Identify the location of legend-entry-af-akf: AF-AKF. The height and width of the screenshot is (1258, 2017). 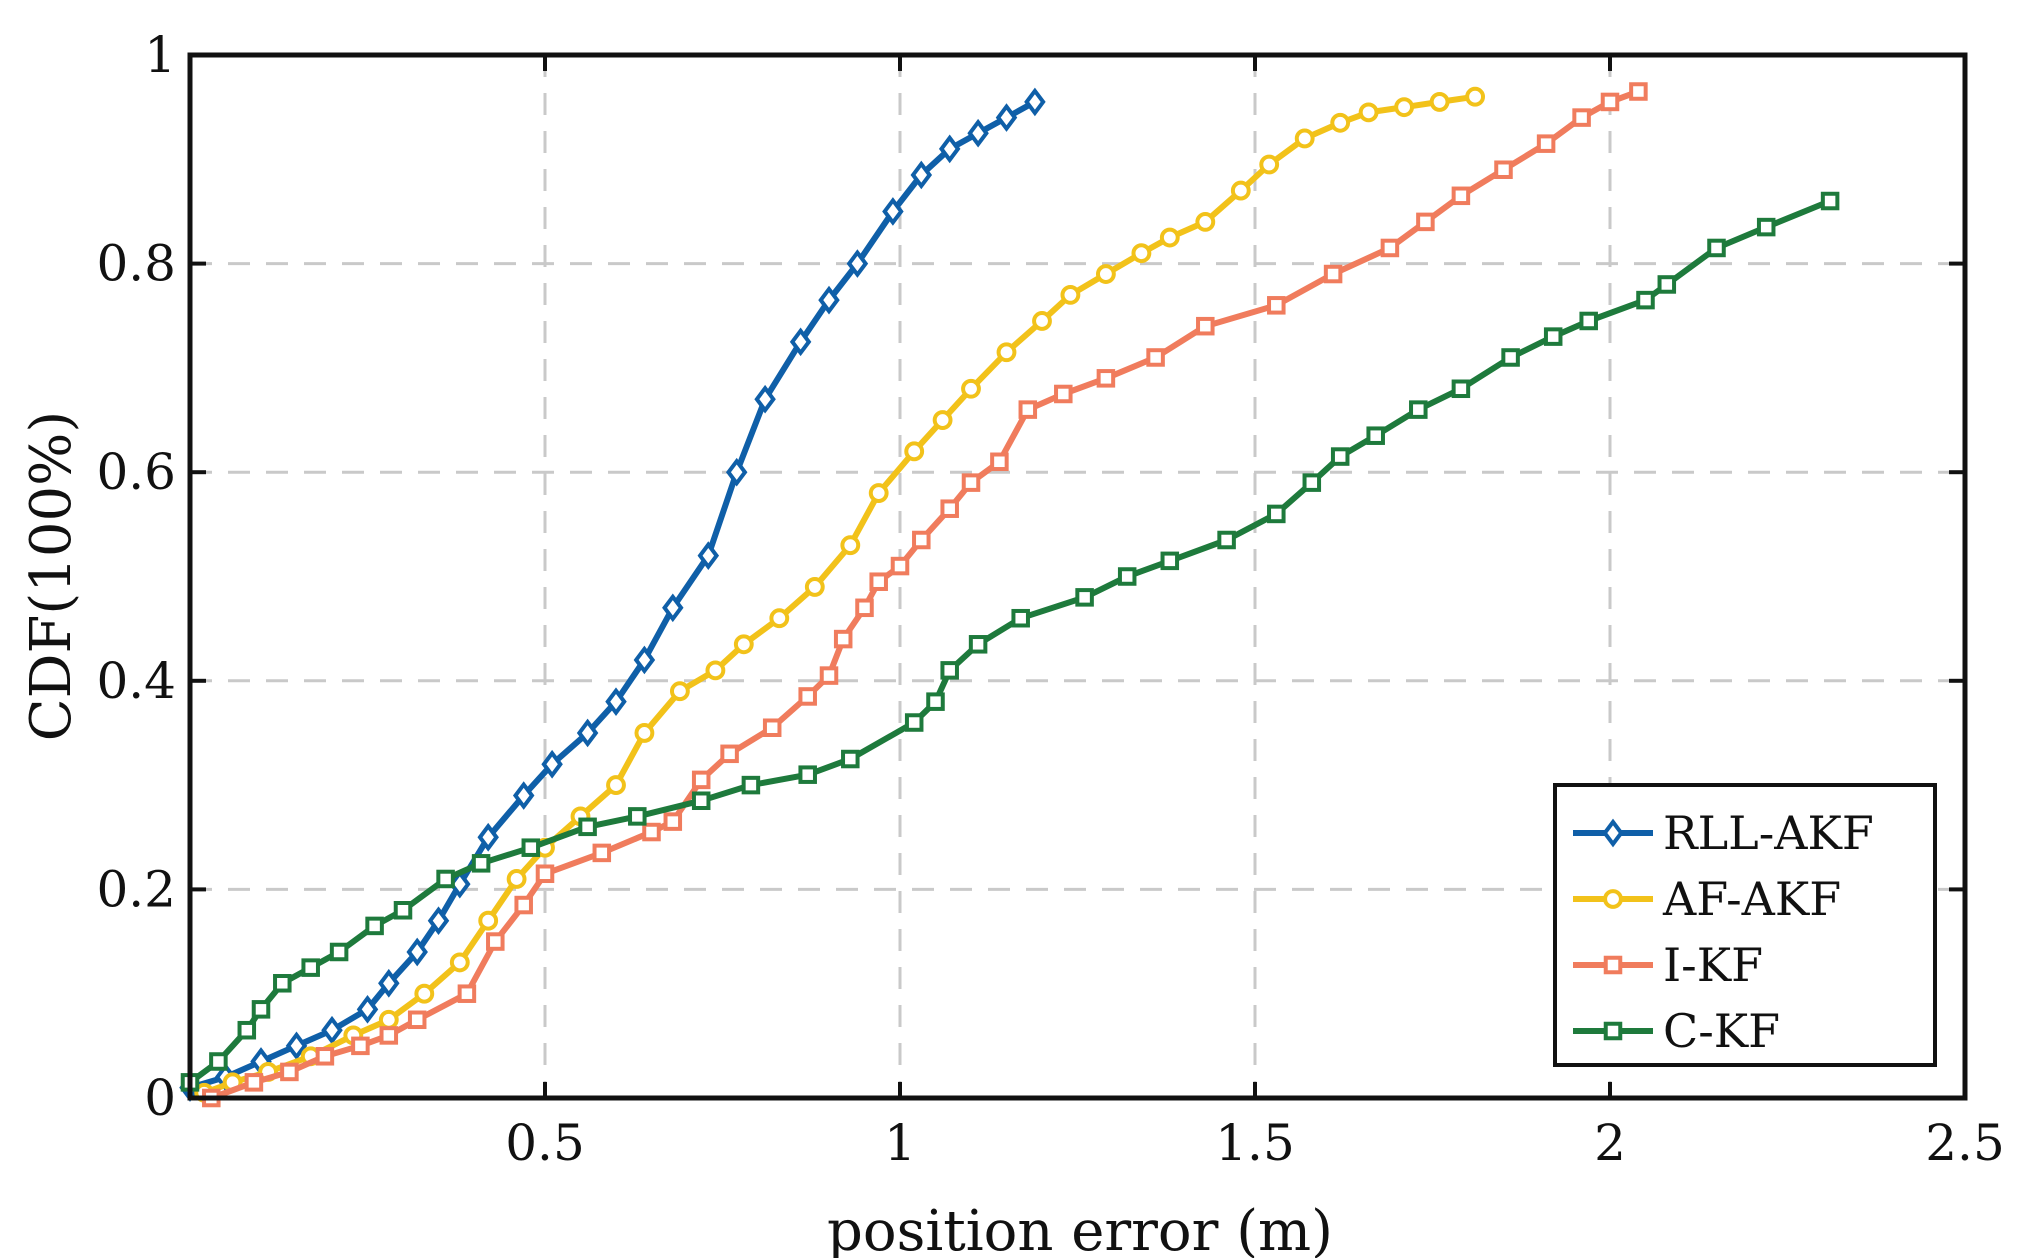
(1707, 899).